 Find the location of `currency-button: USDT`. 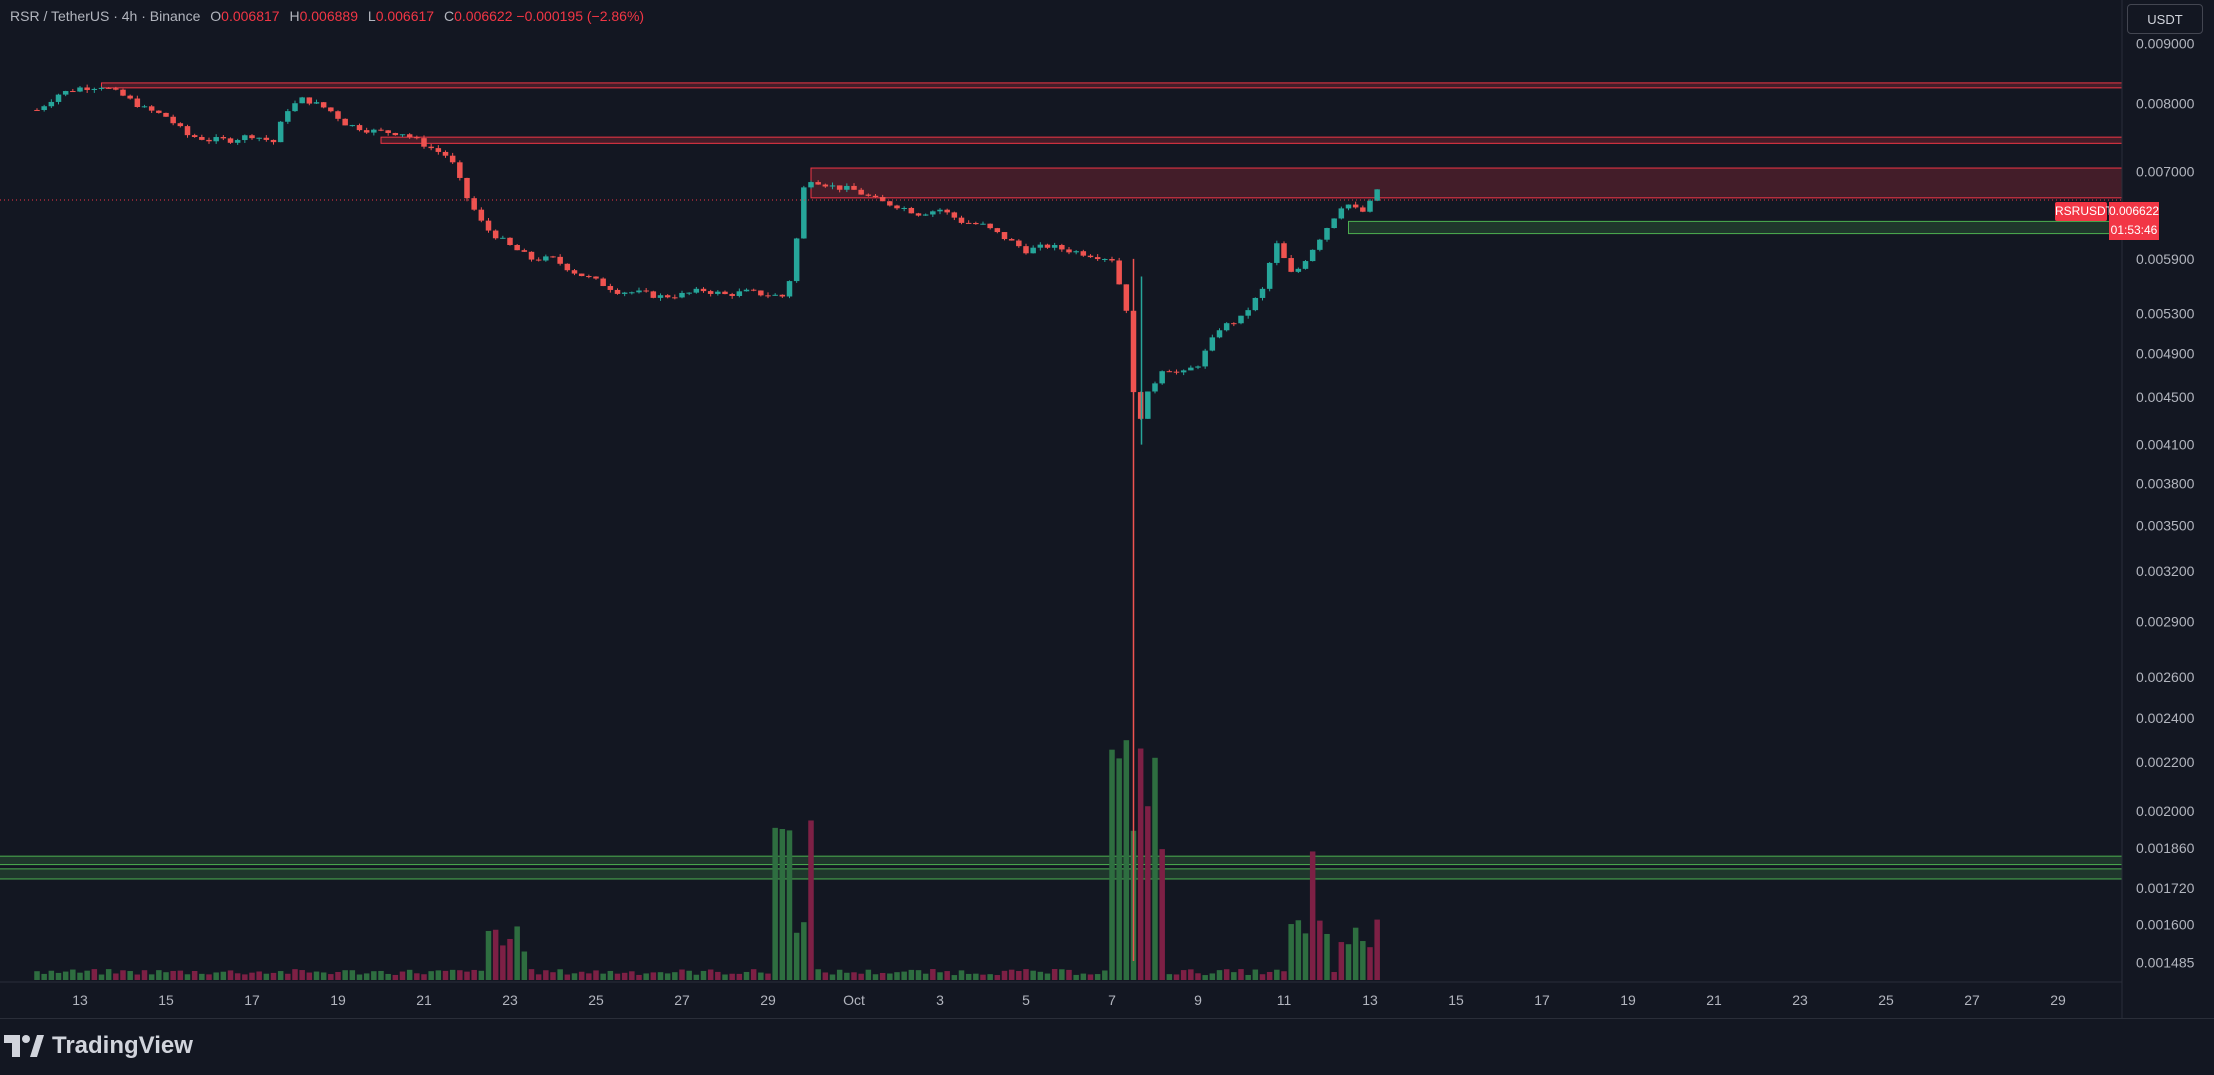

currency-button: USDT is located at coordinates (2165, 19).